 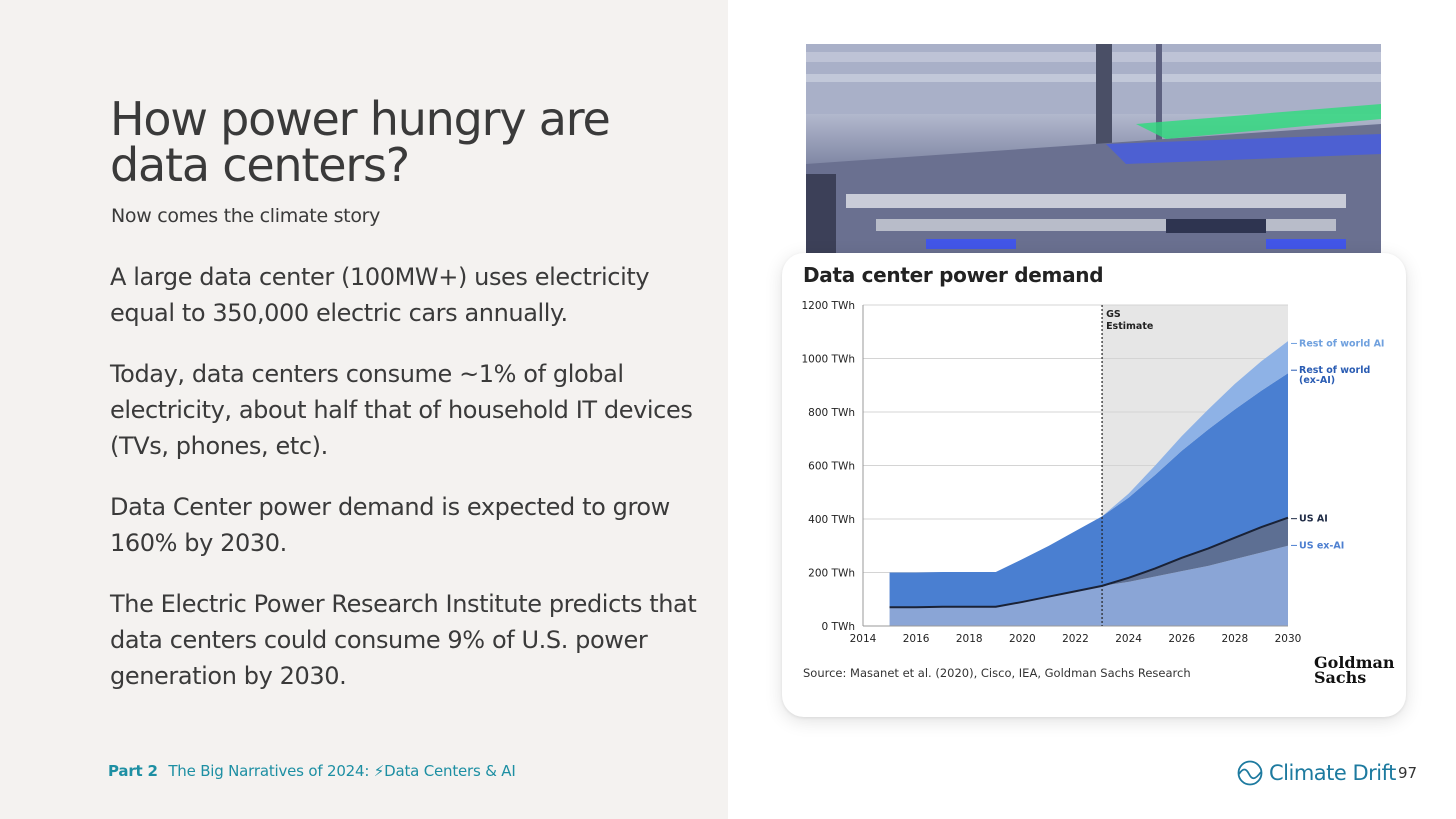 I want to click on page-number: 97, so click(x=1408, y=773).